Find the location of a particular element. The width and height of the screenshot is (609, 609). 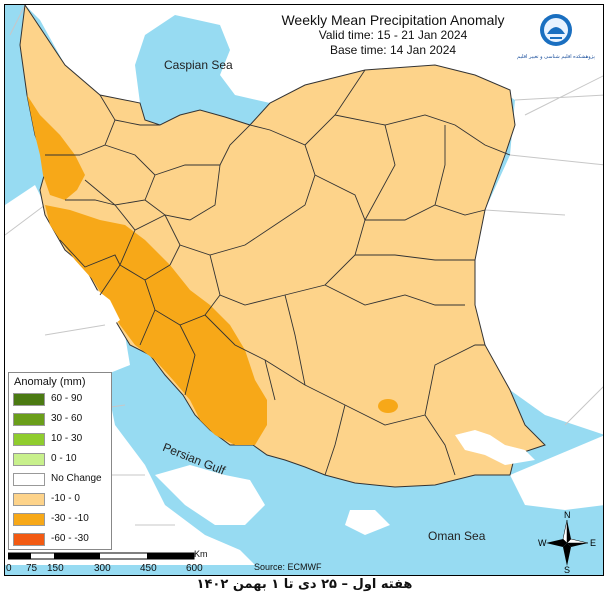

anomaly-spot-south is located at coordinates (388, 406).